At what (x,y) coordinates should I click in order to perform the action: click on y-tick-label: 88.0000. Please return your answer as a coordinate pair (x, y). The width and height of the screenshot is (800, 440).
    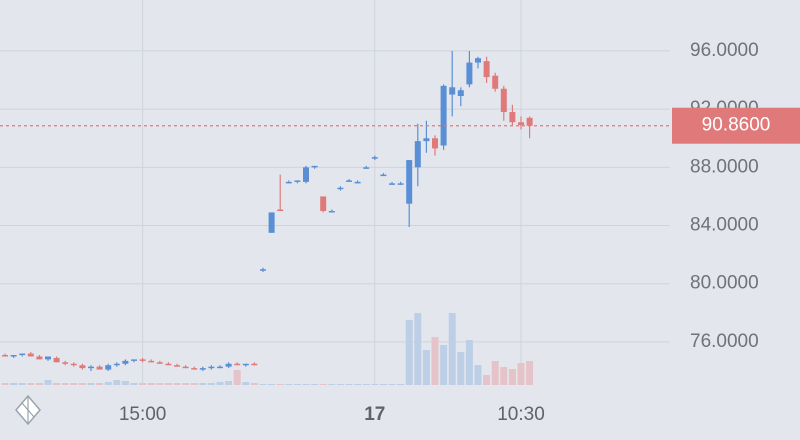
    Looking at the image, I should click on (724, 166).